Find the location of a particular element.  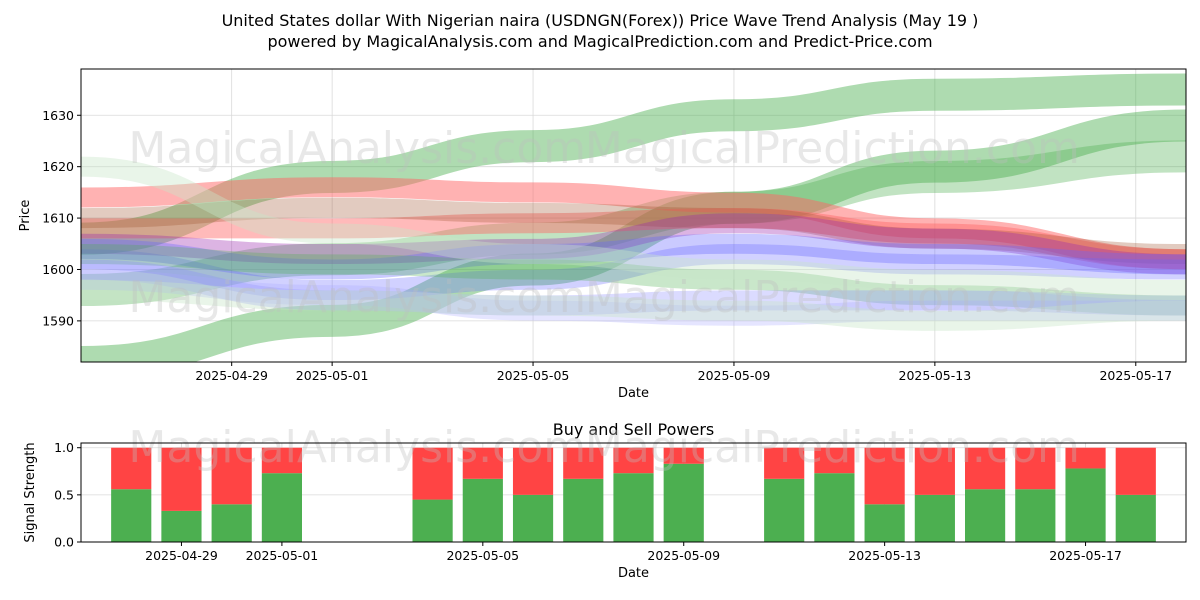

y-tick-label: 1630 is located at coordinates (58, 115).